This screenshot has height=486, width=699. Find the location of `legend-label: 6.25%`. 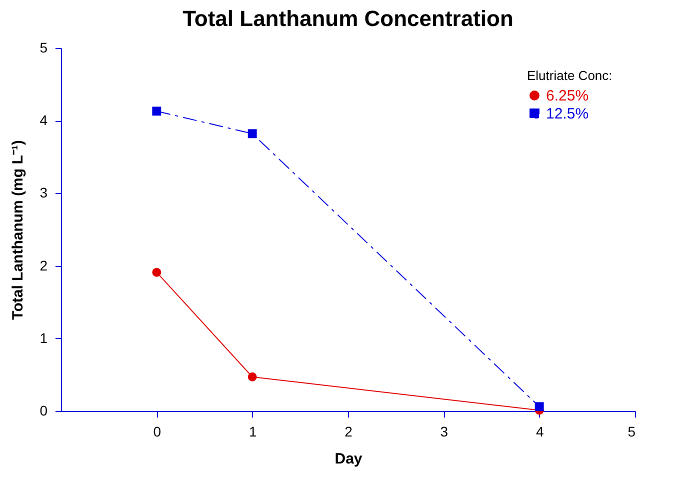

legend-label: 6.25% is located at coordinates (567, 96).